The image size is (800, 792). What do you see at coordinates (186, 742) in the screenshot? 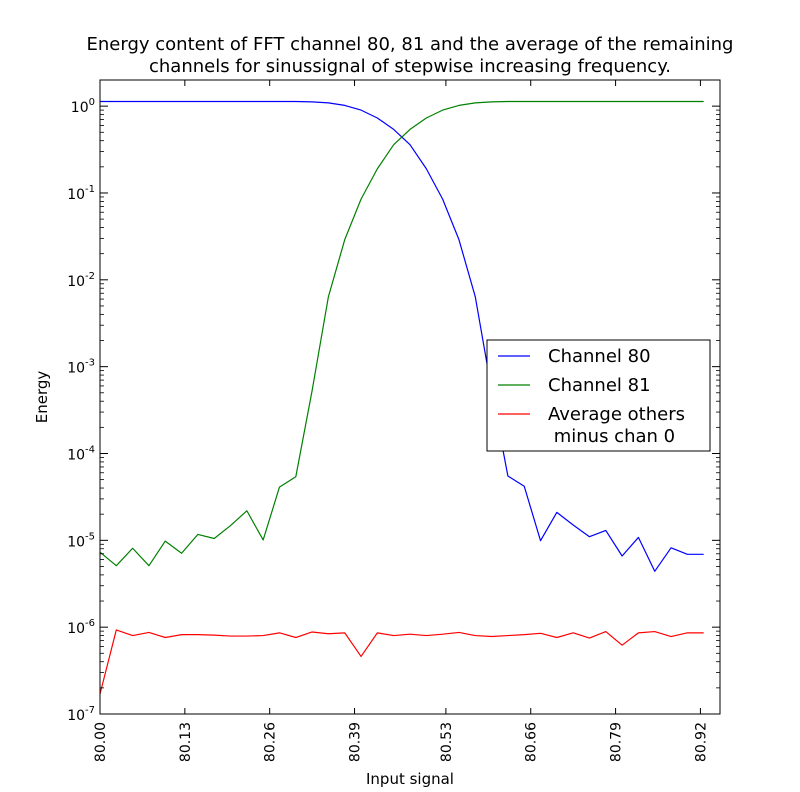
I see `x-tick-label: 80.13` at bounding box center [186, 742].